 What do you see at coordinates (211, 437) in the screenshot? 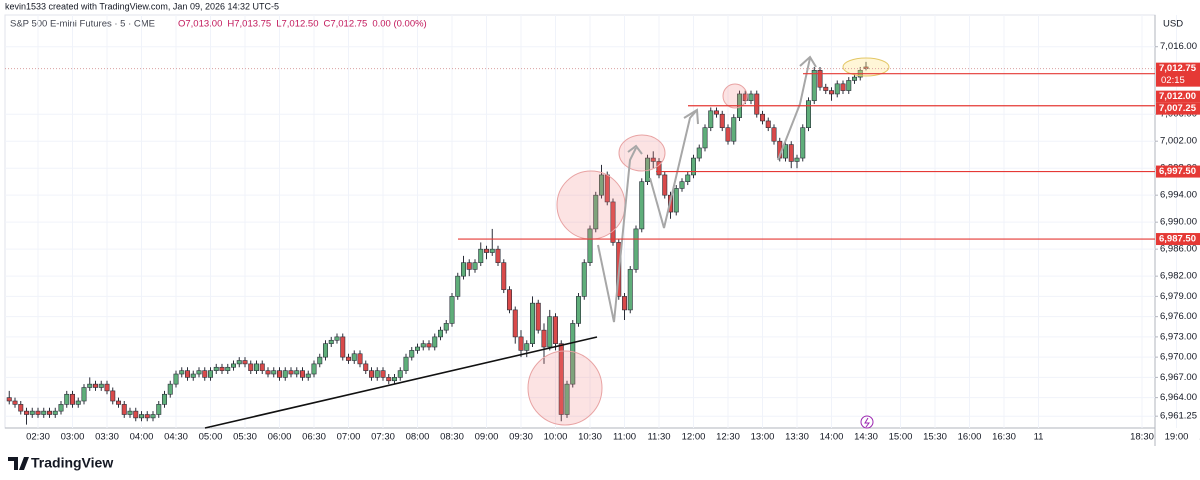
I see `x-tick-label: 05:00` at bounding box center [211, 437].